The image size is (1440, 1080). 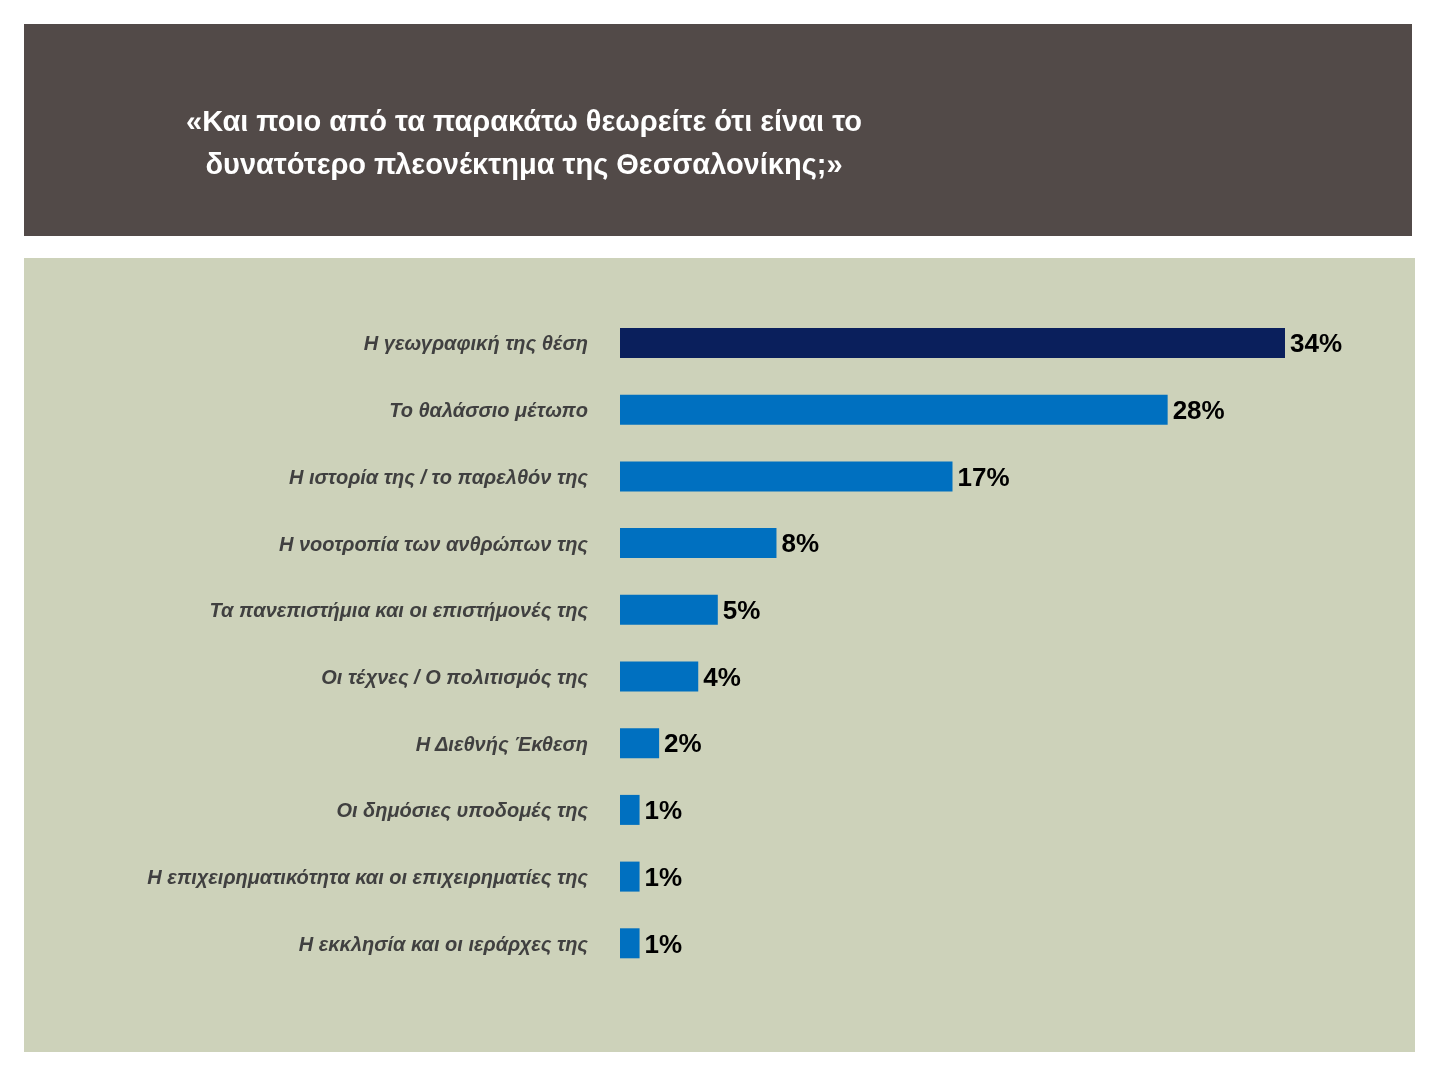 What do you see at coordinates (1316, 343) in the screenshot?
I see `data-label: 34%` at bounding box center [1316, 343].